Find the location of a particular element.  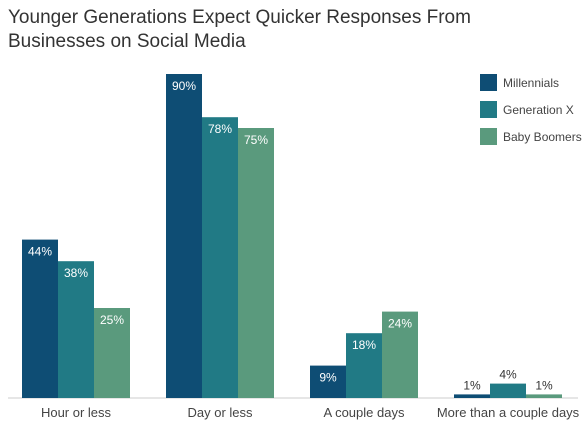

bar-baby-boomers-hour-or-less is located at coordinates (112, 353).